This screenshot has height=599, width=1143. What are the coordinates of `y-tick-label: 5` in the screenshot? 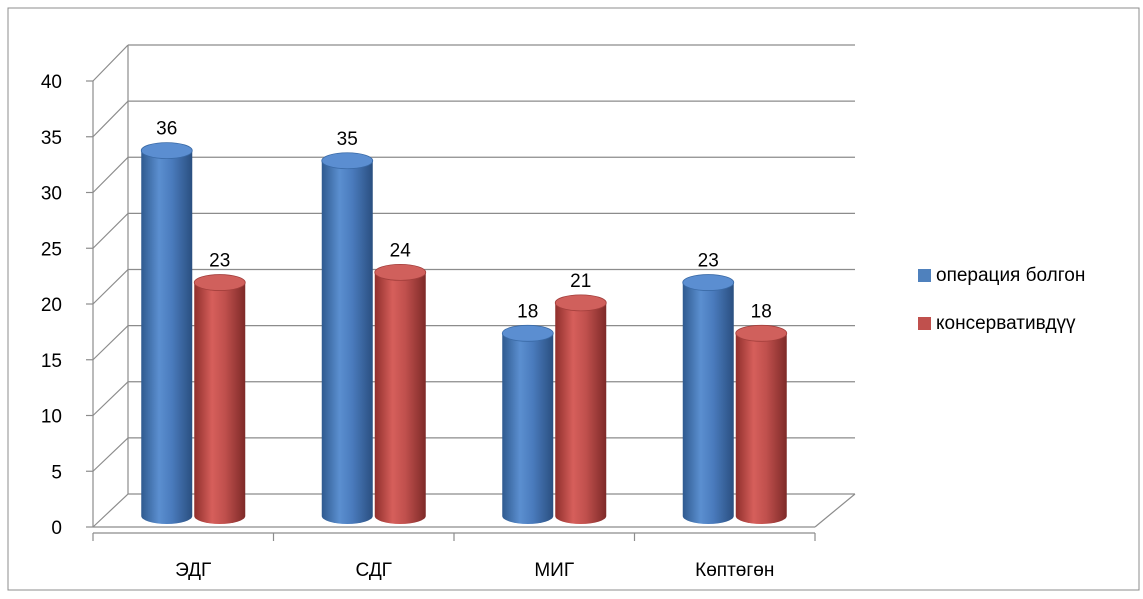 It's located at (56, 472).